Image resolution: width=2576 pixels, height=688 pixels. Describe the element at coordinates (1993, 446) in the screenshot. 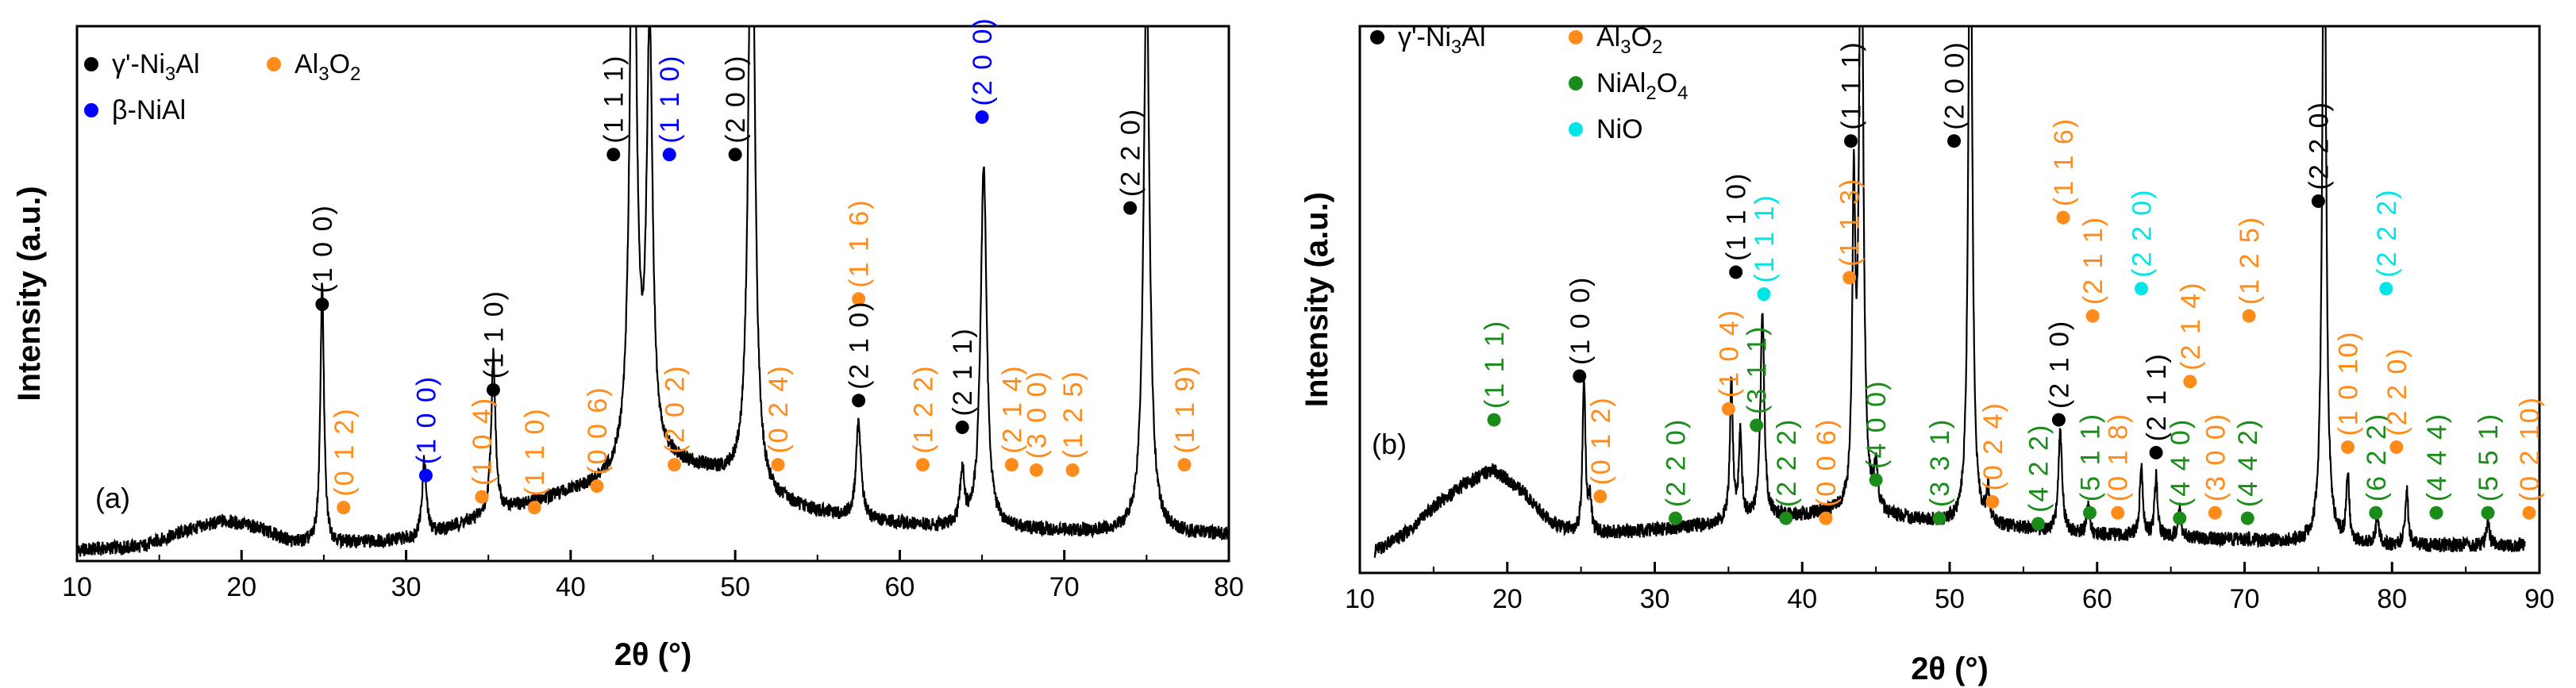

I see `peak-label: (0 2 4)` at that location.